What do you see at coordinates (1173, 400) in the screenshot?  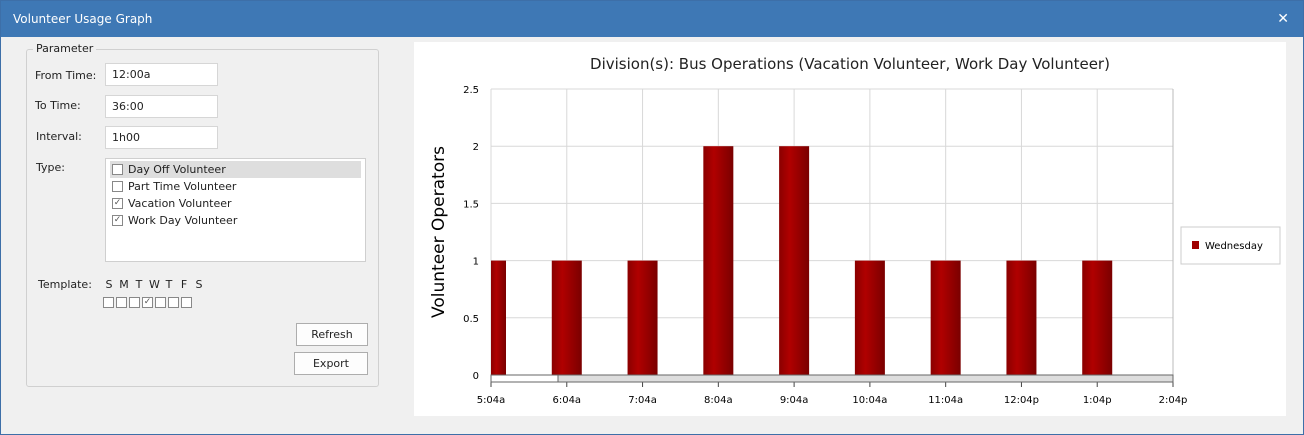 I see `x-tick-label: 2:04p` at bounding box center [1173, 400].